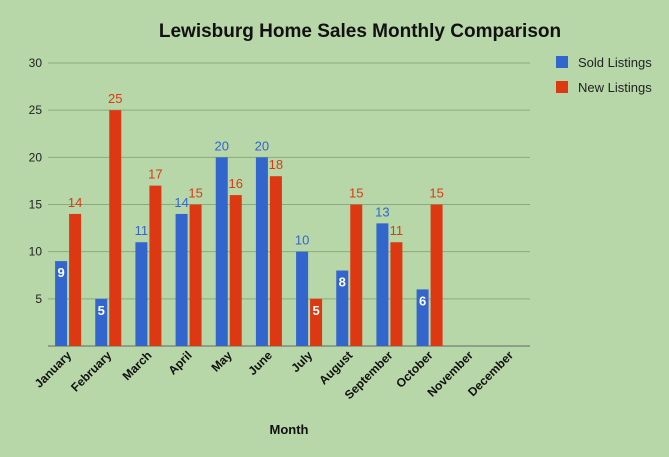 Image resolution: width=669 pixels, height=457 pixels. Describe the element at coordinates (302, 298) in the screenshot. I see `bar-sold-listings-july` at that location.